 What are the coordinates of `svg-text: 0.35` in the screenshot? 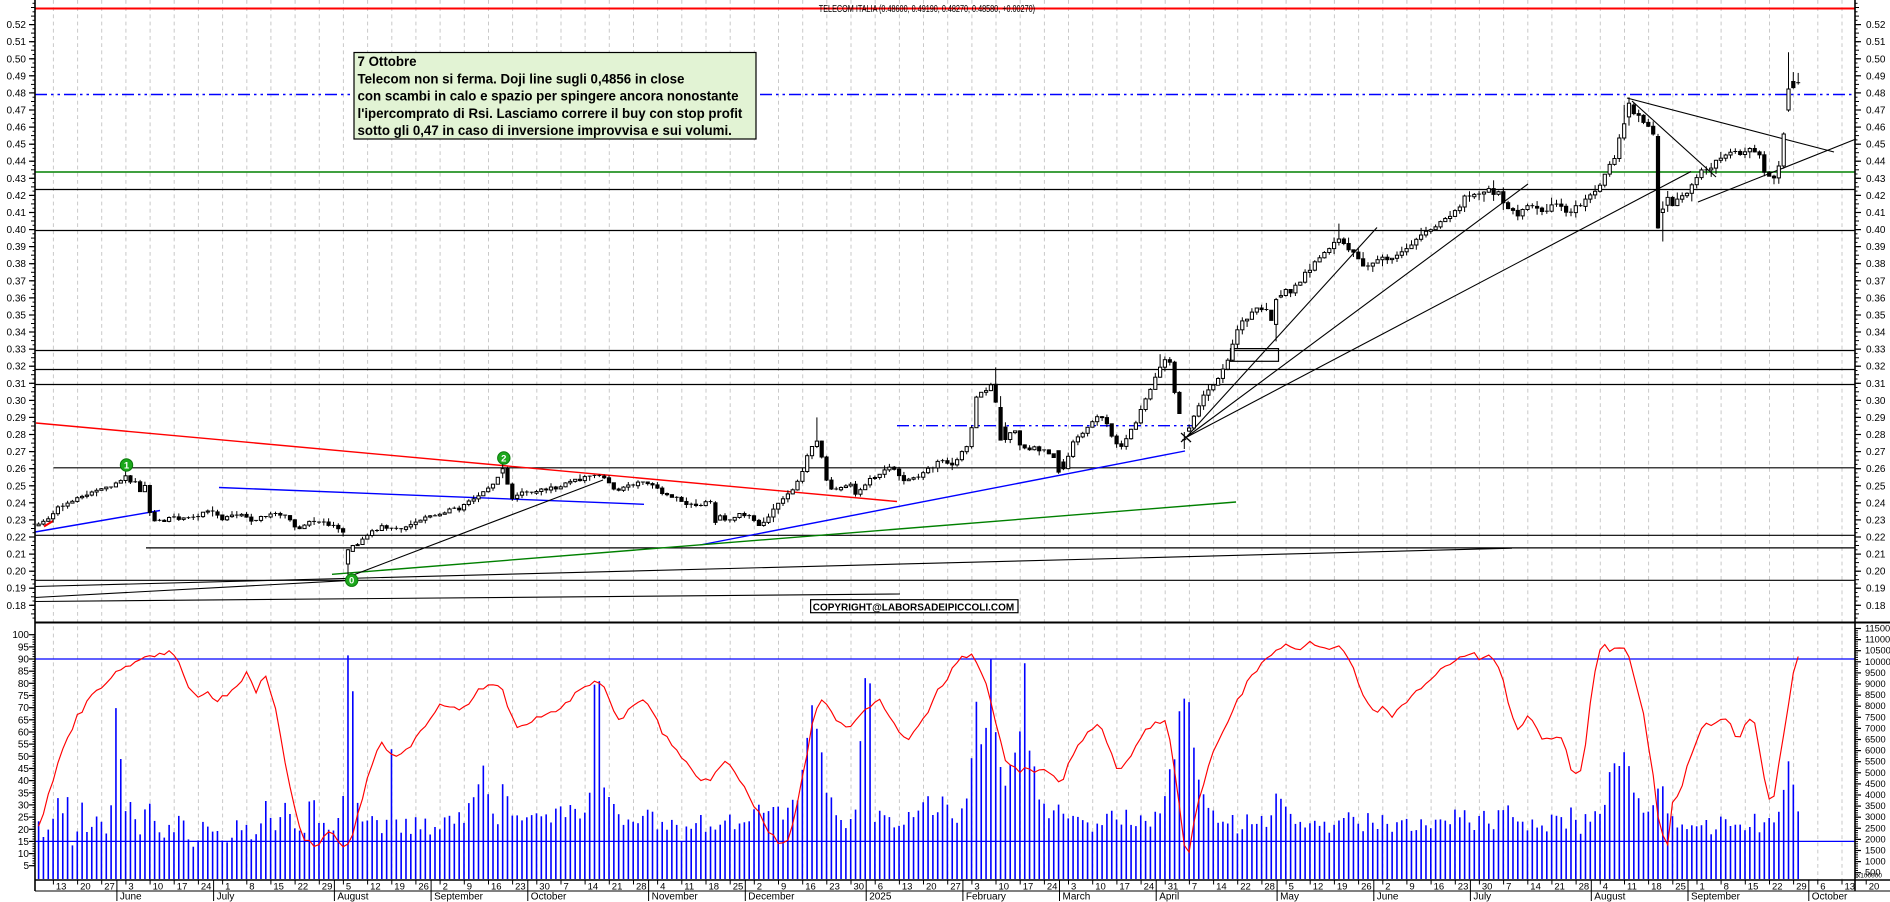 It's located at (17, 316).